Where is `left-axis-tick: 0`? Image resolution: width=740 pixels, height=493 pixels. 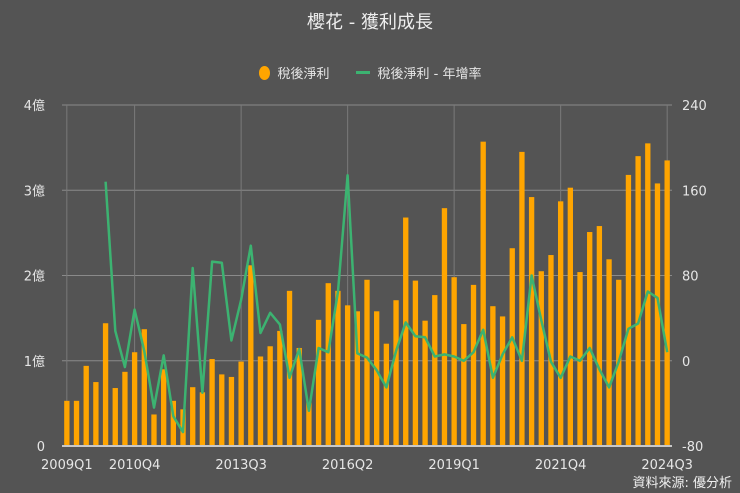
left-axis-tick: 0 is located at coordinates (41, 447).